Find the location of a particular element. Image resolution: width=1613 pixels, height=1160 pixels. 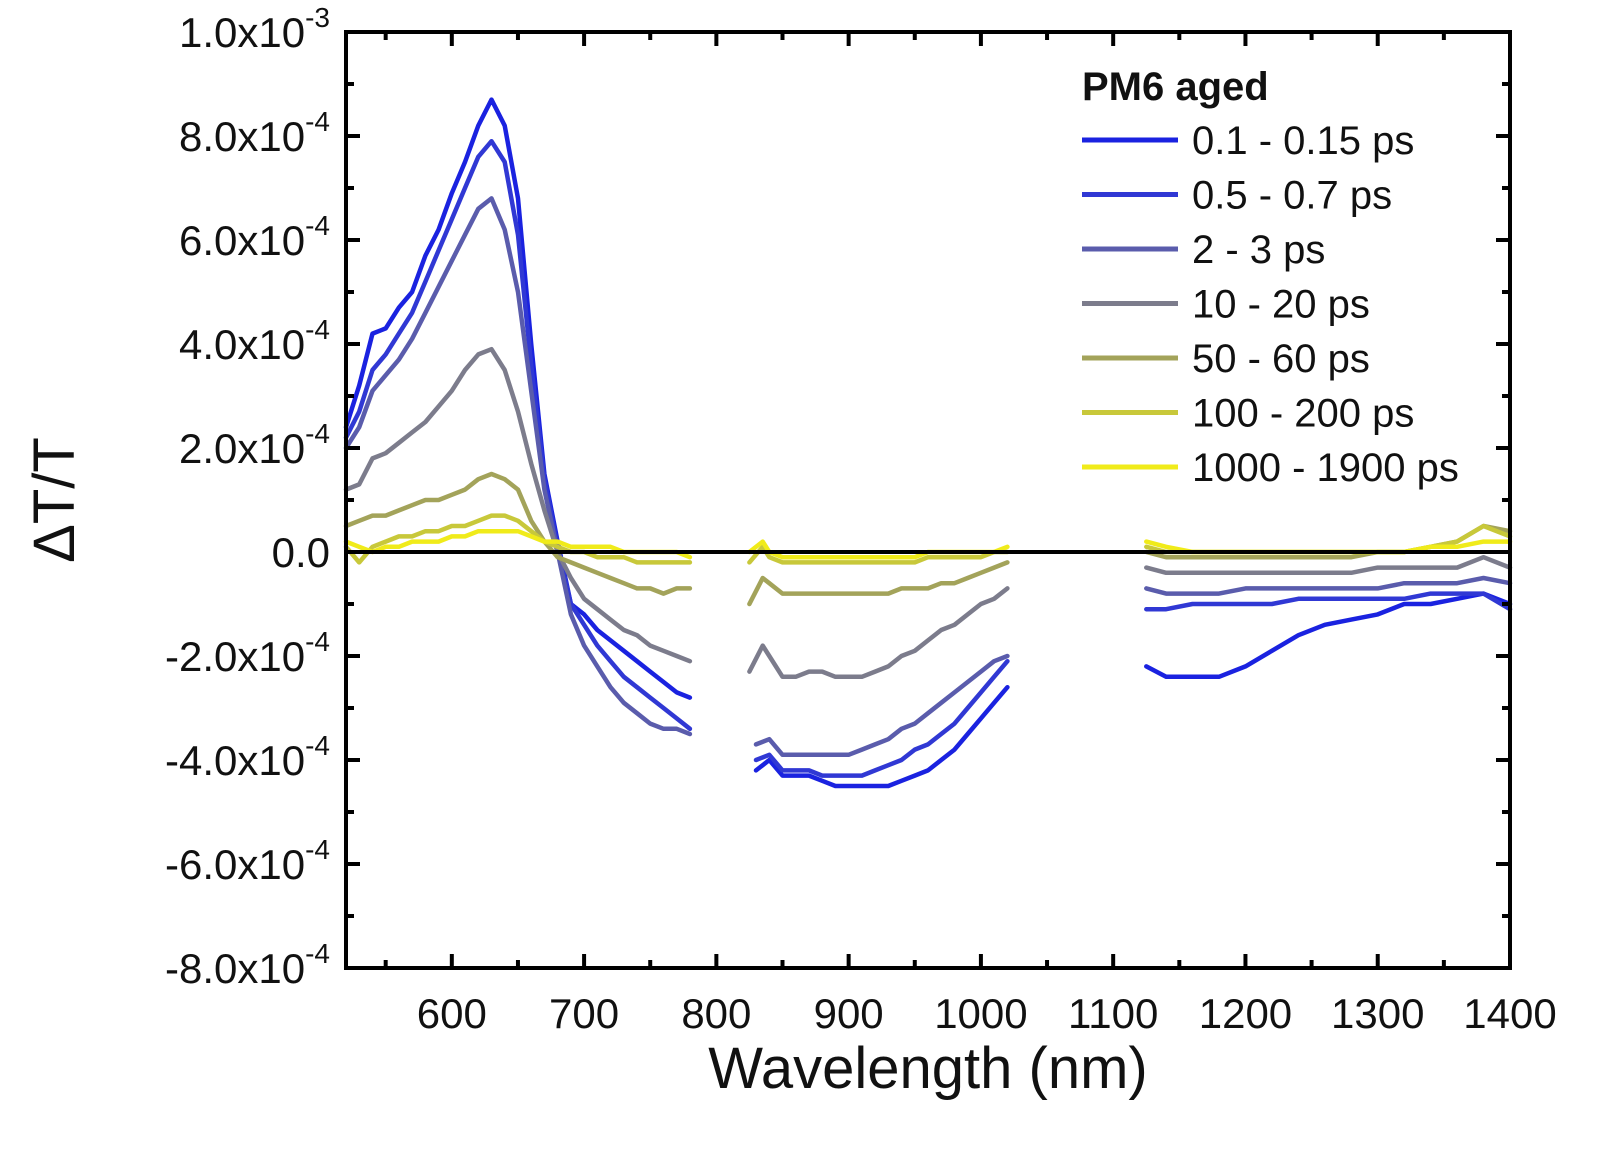

y-tick-label: 6.0x10⁻⁴ is located at coordinates (254, 237).